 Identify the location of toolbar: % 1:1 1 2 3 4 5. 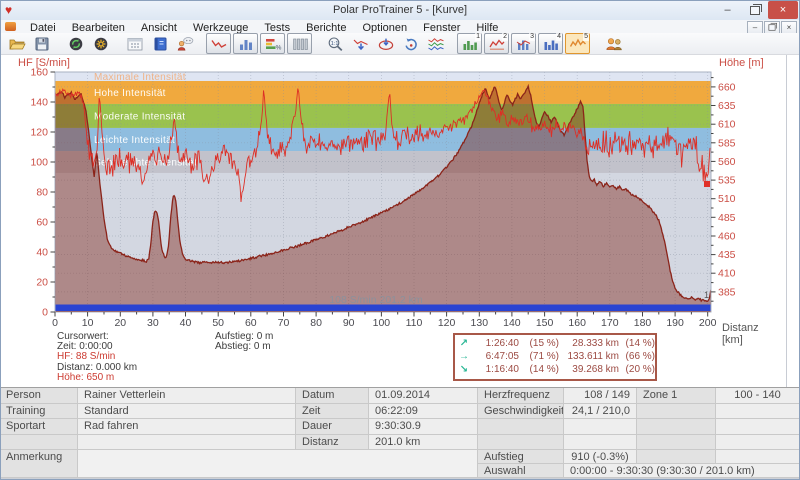
(400, 44).